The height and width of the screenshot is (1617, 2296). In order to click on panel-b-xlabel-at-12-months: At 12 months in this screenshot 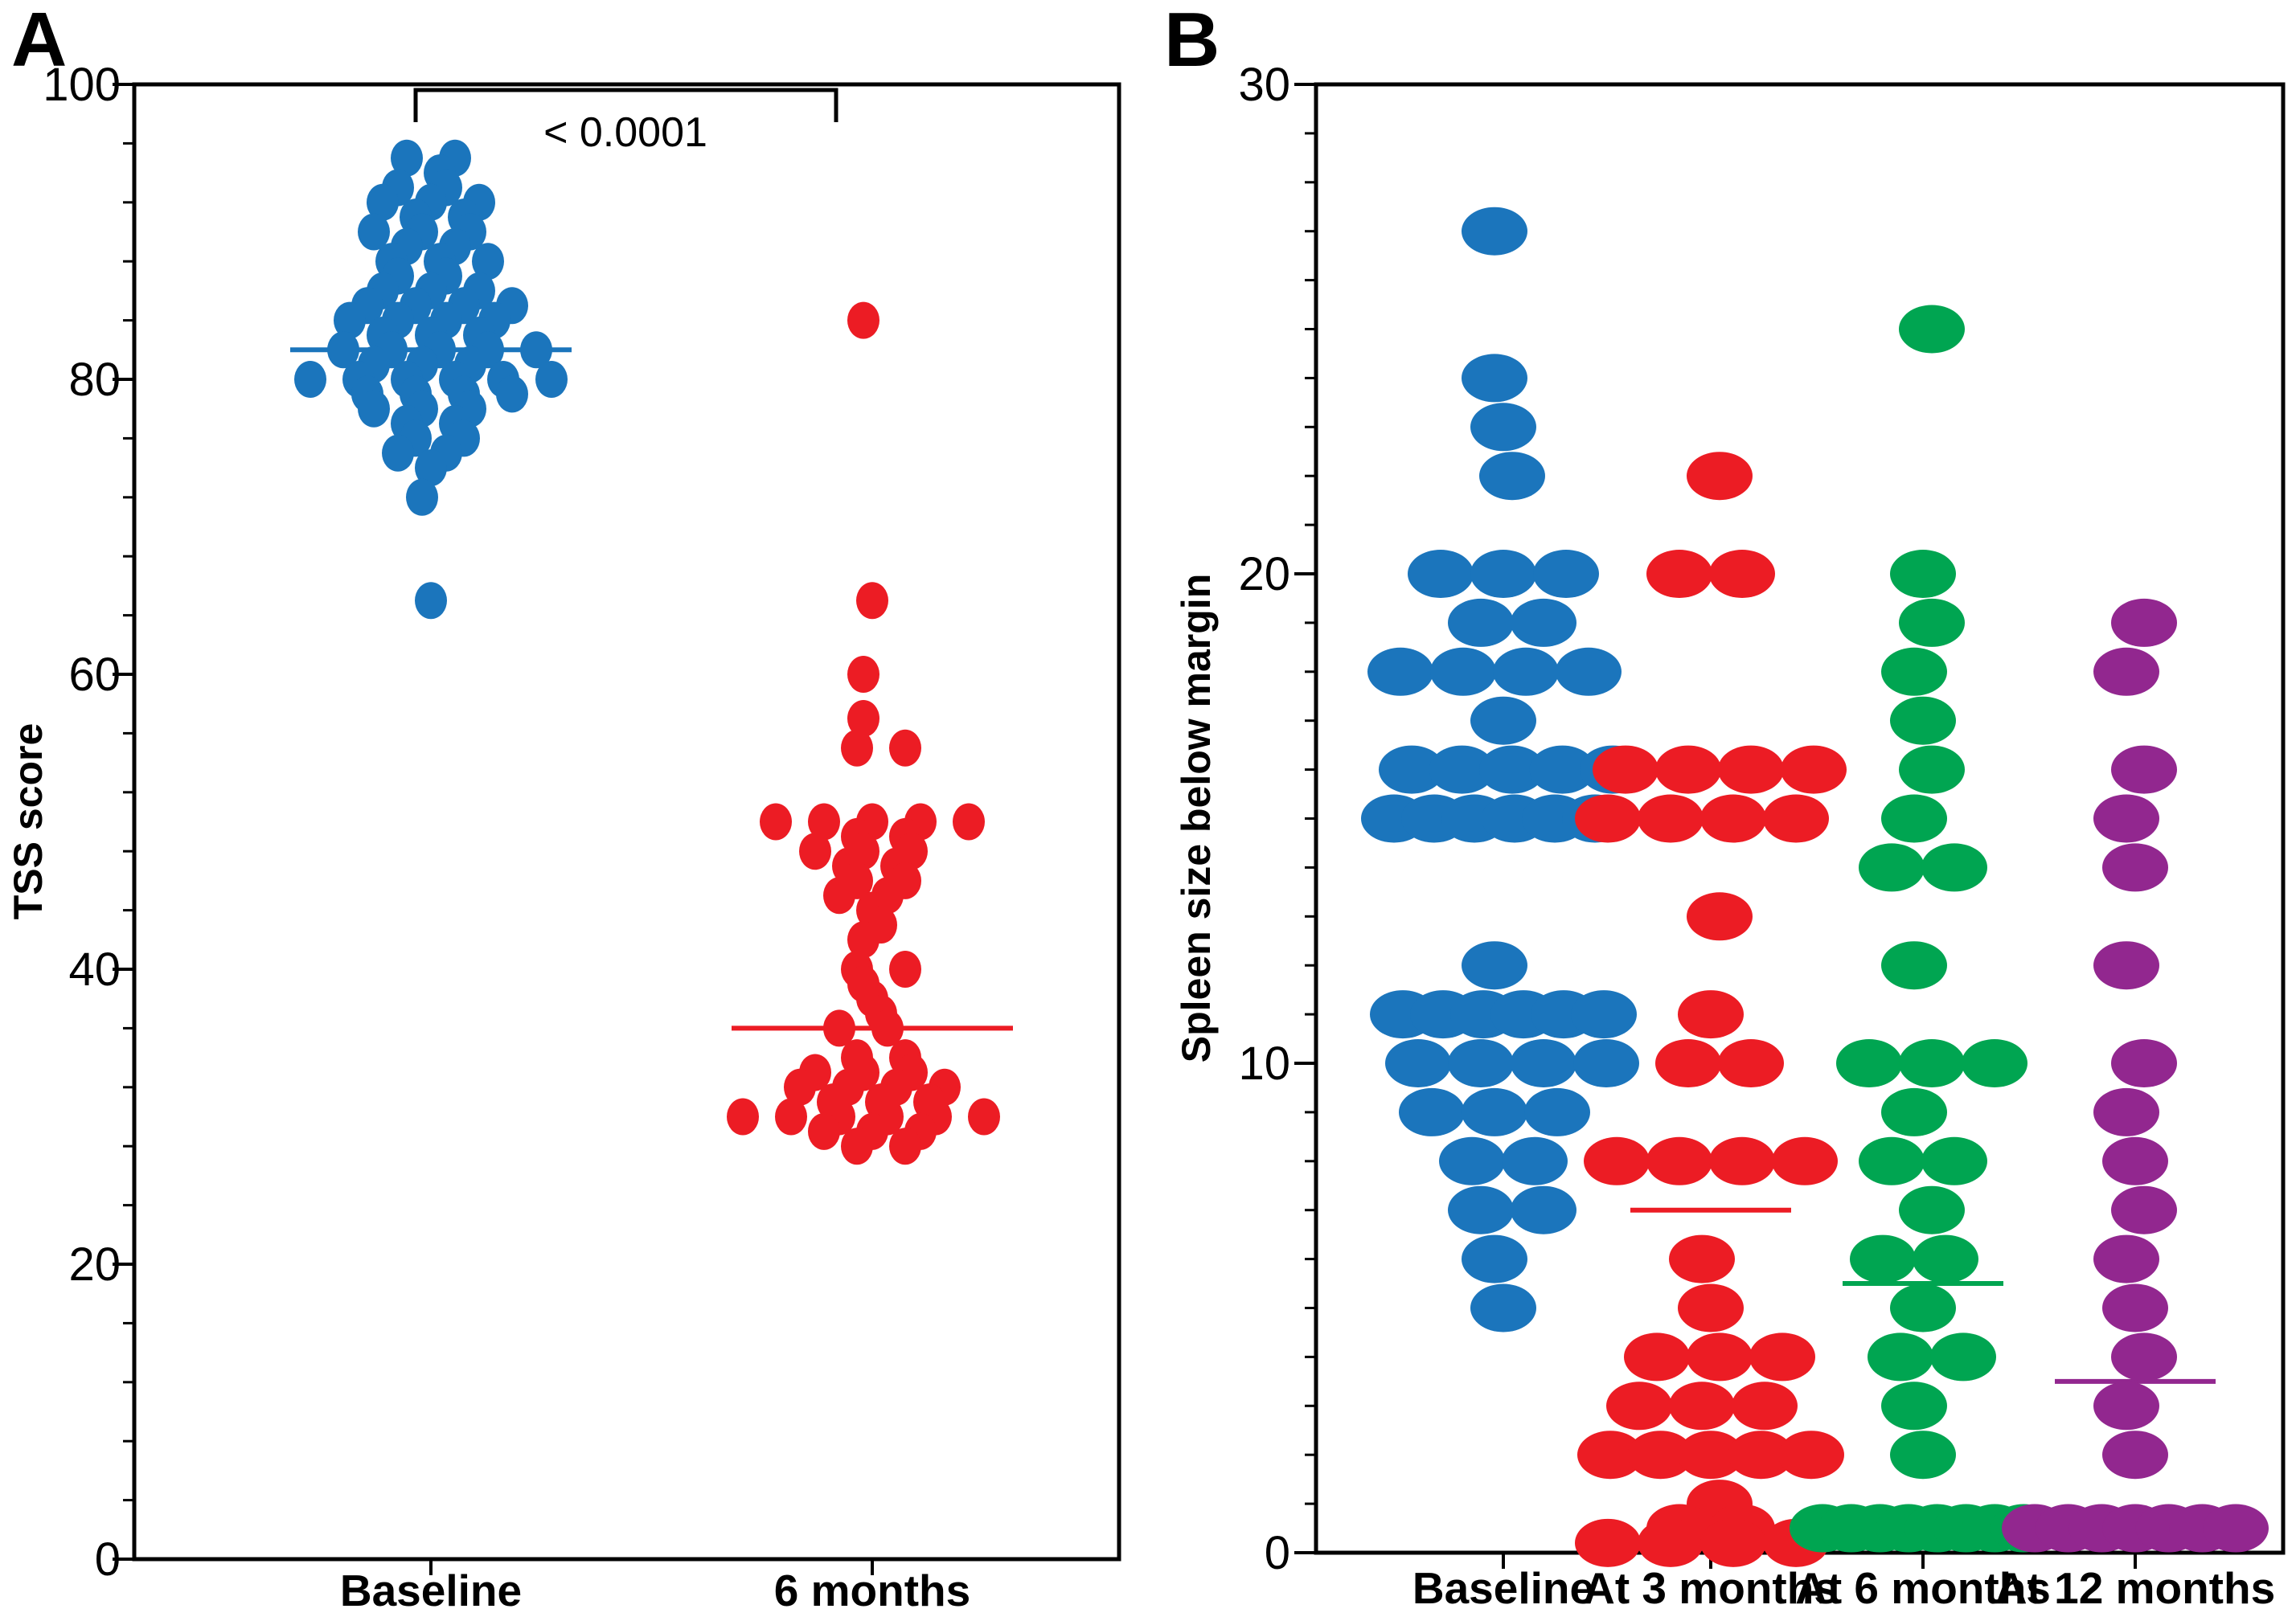, I will do `click(2135, 1588)`.